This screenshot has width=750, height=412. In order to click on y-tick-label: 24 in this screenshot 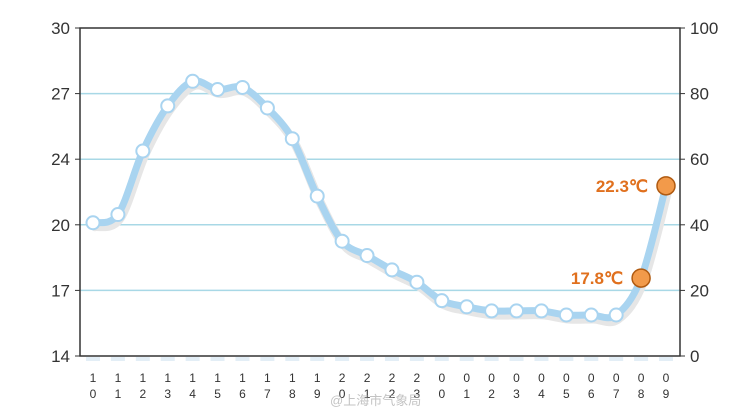, I will do `click(60, 159)`.